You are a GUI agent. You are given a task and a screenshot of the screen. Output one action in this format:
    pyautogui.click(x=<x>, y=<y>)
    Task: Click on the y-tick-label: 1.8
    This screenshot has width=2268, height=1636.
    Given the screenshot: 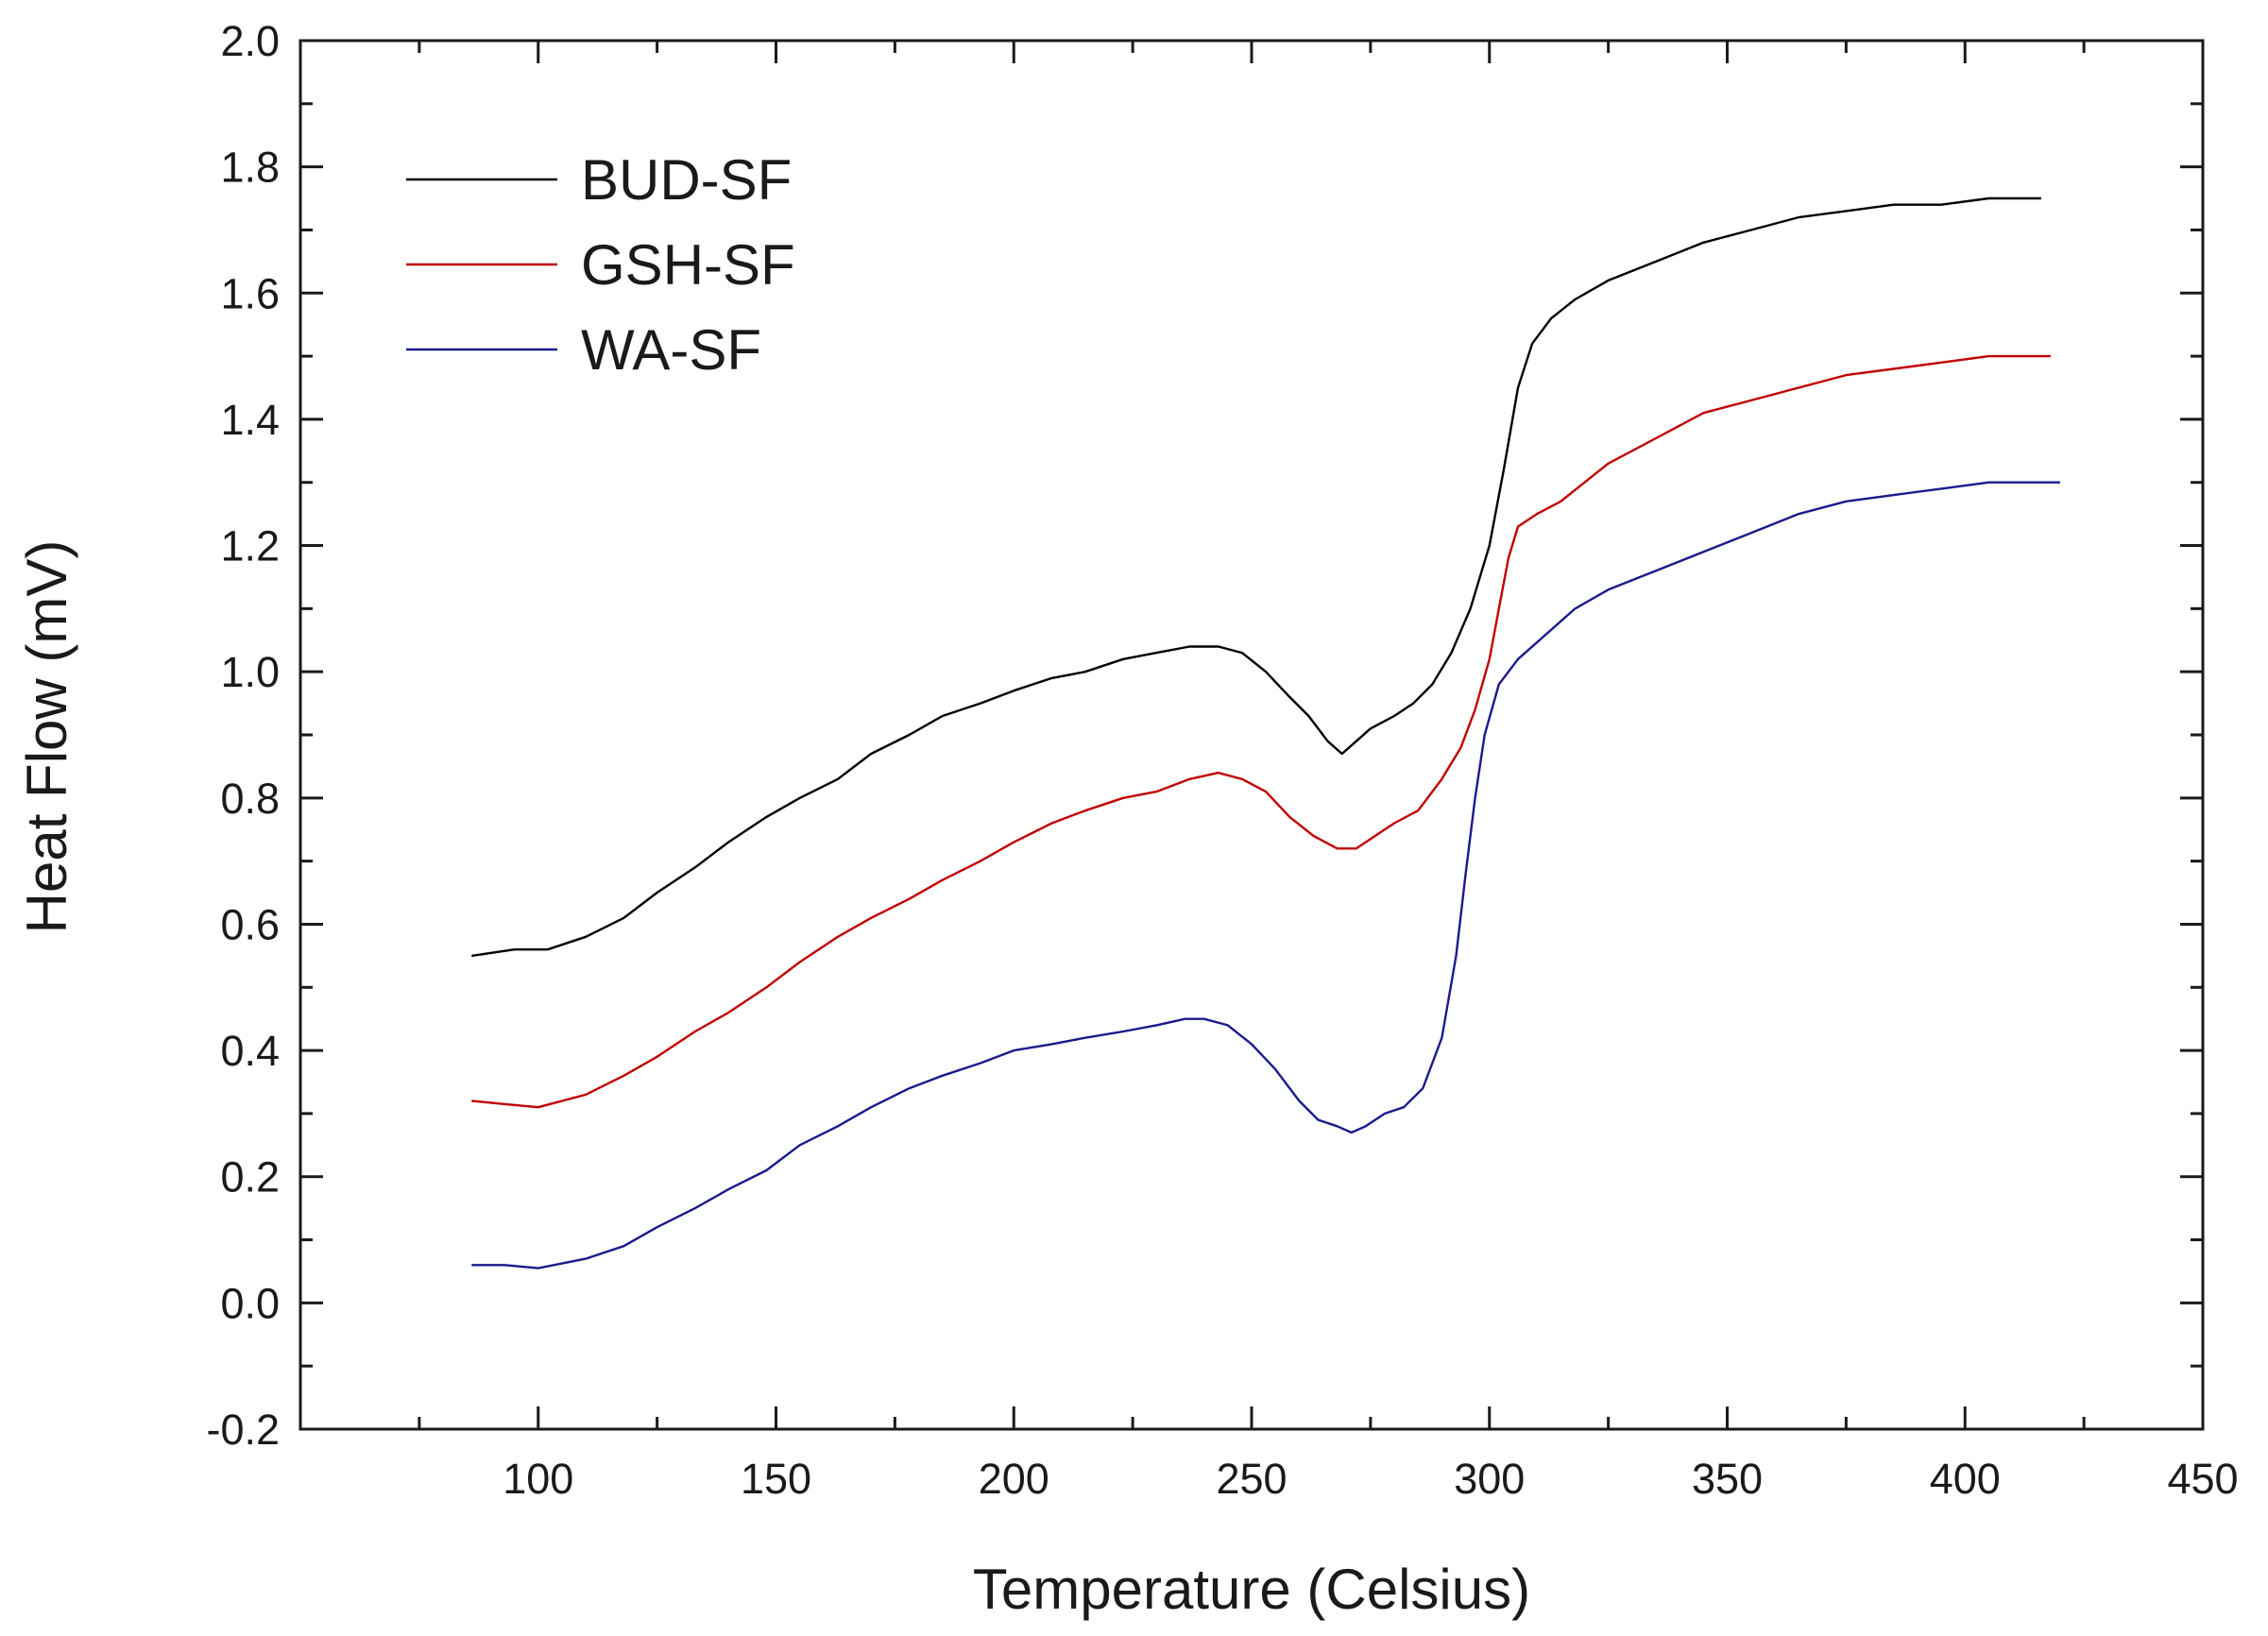 What is the action you would take?
    pyautogui.click(x=250, y=168)
    